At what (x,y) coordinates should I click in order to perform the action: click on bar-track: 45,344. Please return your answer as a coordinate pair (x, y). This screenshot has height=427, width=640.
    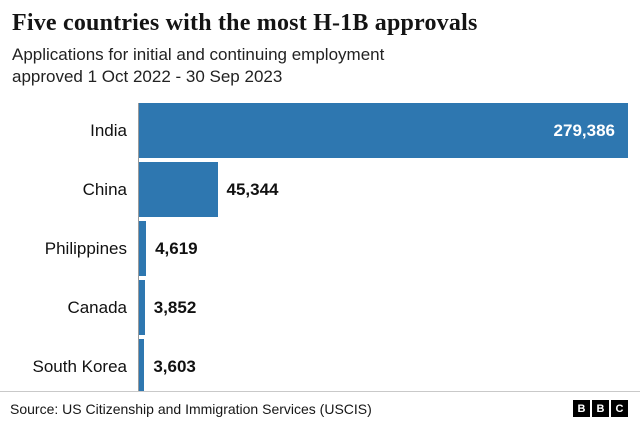
    Looking at the image, I should click on (383, 190).